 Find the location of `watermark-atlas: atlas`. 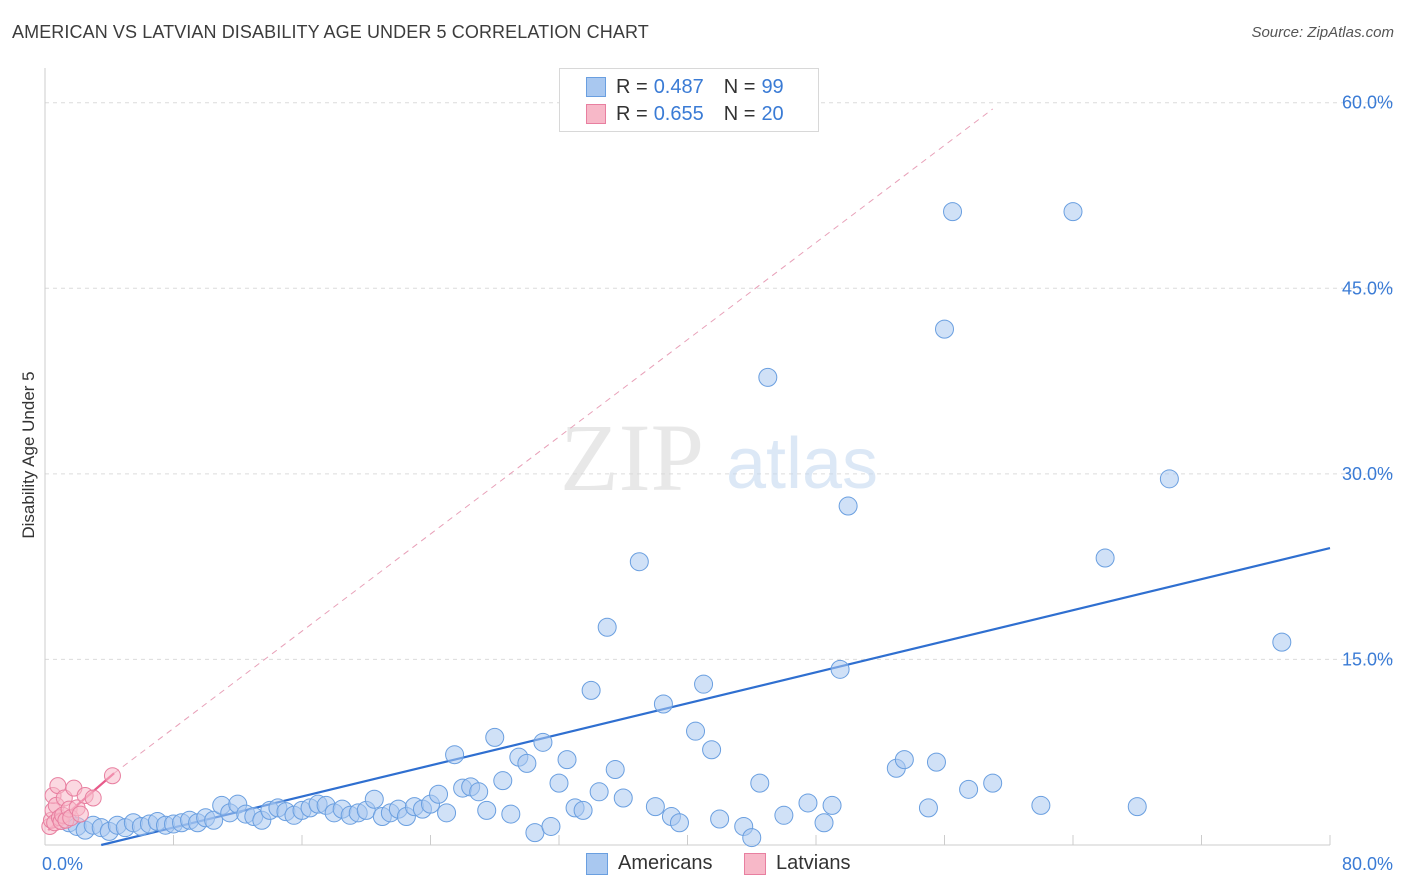

watermark-atlas: atlas is located at coordinates (802, 464).